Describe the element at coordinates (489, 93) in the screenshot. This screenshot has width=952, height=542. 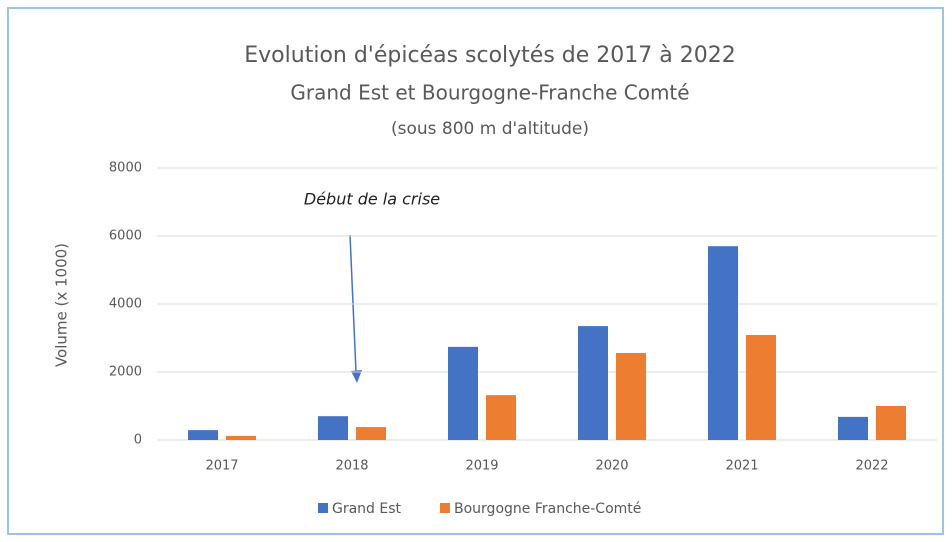
I see `chart-subtitle: Grand Est et Bourgogne-Franche Comté` at that location.